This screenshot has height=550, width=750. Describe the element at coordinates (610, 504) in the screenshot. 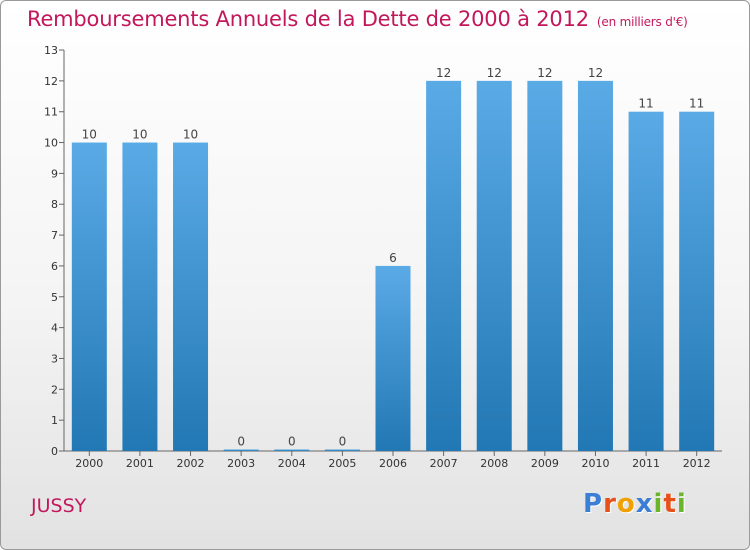

I see `logo-letter: r` at that location.